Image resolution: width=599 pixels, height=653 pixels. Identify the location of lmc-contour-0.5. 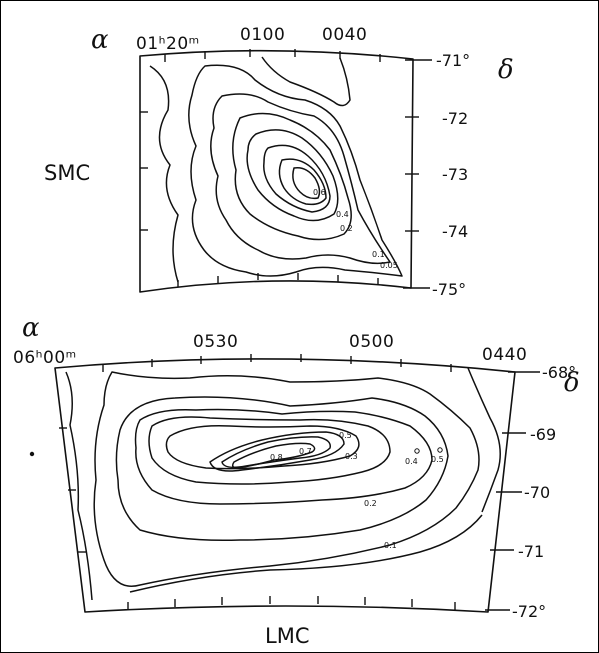
(262, 447).